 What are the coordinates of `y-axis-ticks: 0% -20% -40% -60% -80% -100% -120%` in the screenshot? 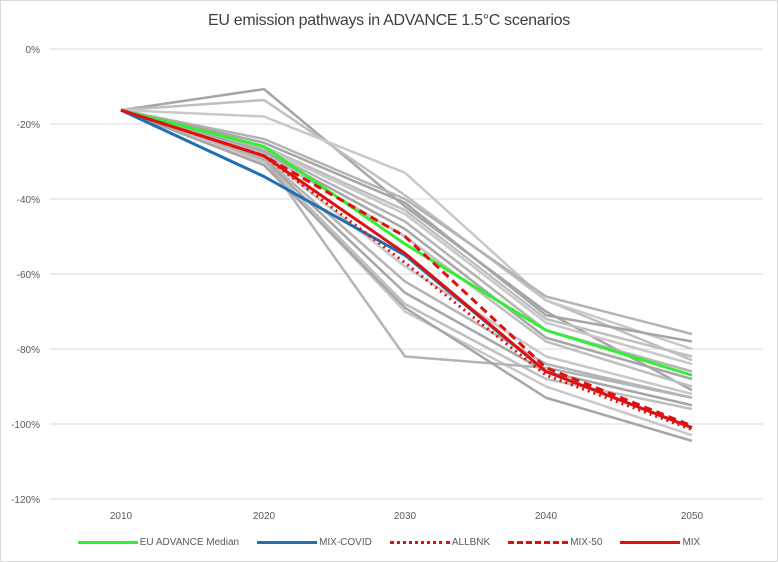 It's located at (25, 275).